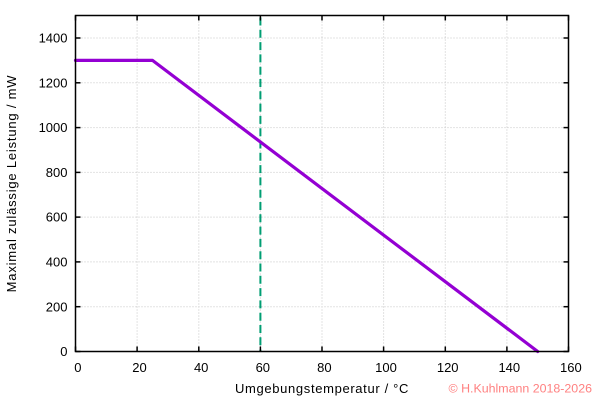 This screenshot has width=600, height=400. I want to click on svg-text: © H.Kuhlmann 2018-2026, so click(521, 389).